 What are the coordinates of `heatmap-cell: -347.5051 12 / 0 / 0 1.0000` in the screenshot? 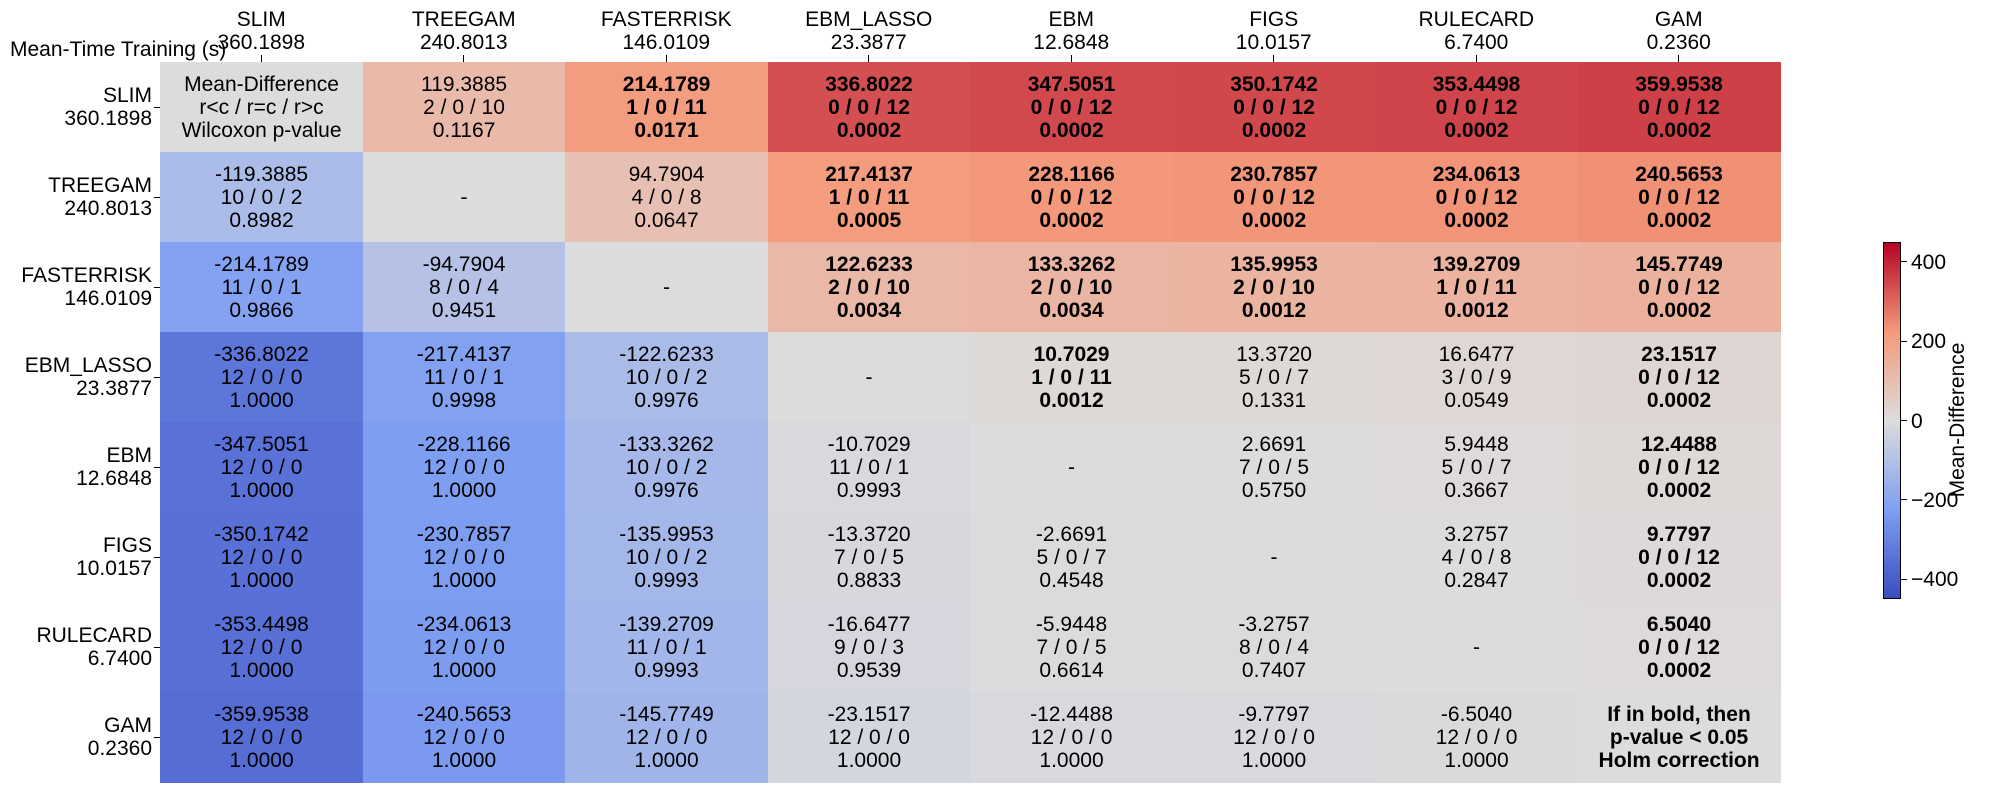 It's located at (262, 467).